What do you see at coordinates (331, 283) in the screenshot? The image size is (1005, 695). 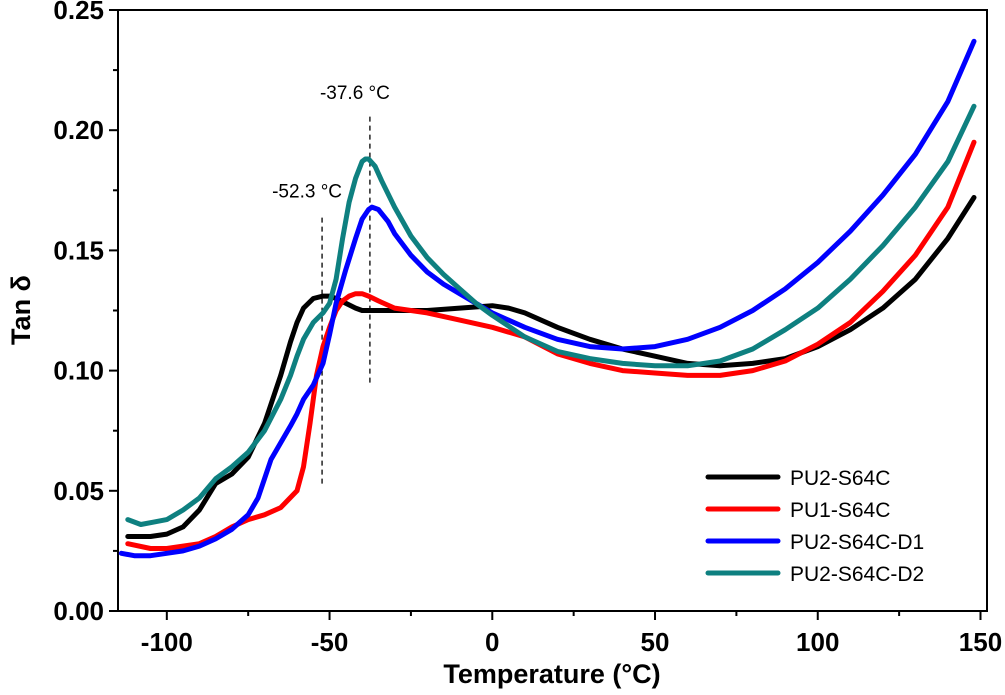 I see `annotations: -52.3 °C -37.6 °C` at bounding box center [331, 283].